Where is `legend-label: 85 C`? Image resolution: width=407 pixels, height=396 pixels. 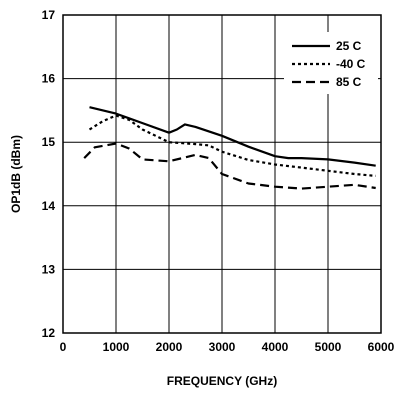
legend-label: 85 C is located at coordinates (349, 82).